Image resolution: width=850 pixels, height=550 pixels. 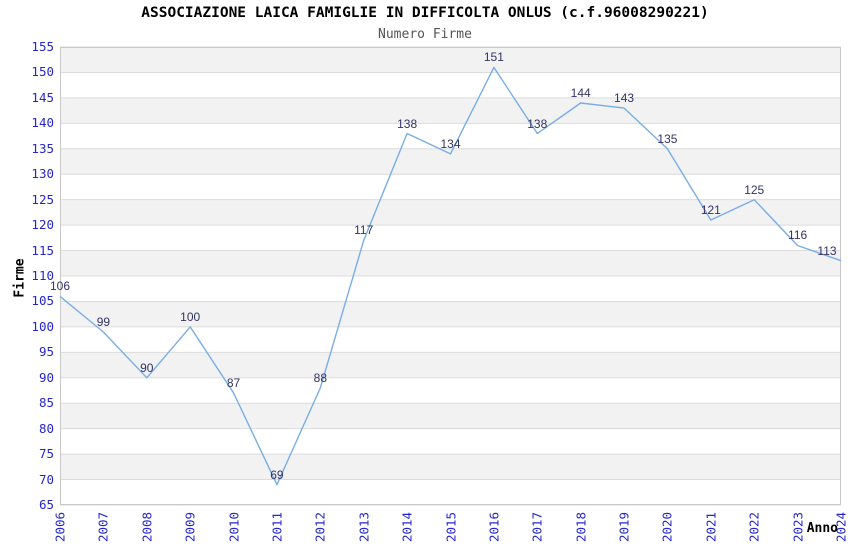 What do you see at coordinates (450, 527) in the screenshot?
I see `x-tick-label: 2015` at bounding box center [450, 527].